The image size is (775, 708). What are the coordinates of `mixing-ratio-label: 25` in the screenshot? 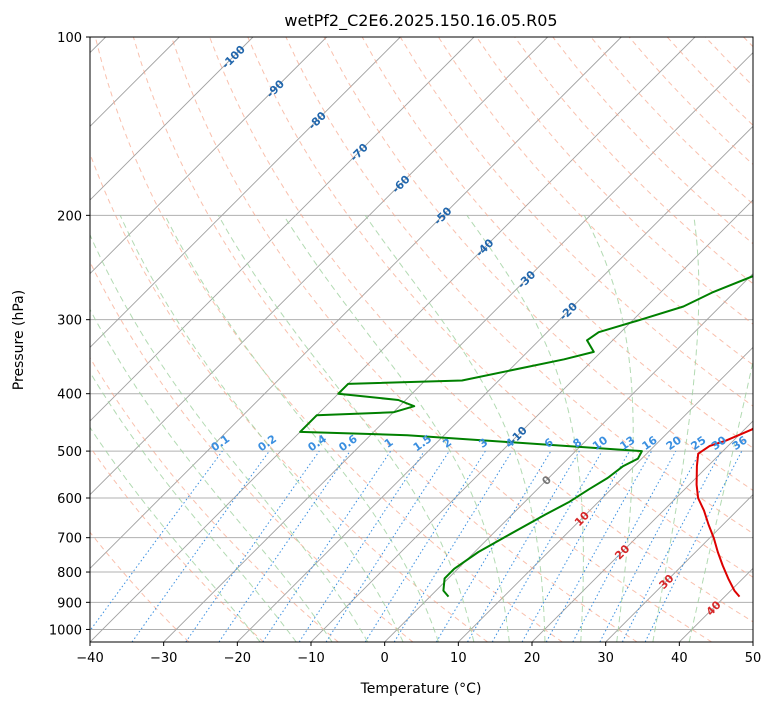 It's located at (699, 443).